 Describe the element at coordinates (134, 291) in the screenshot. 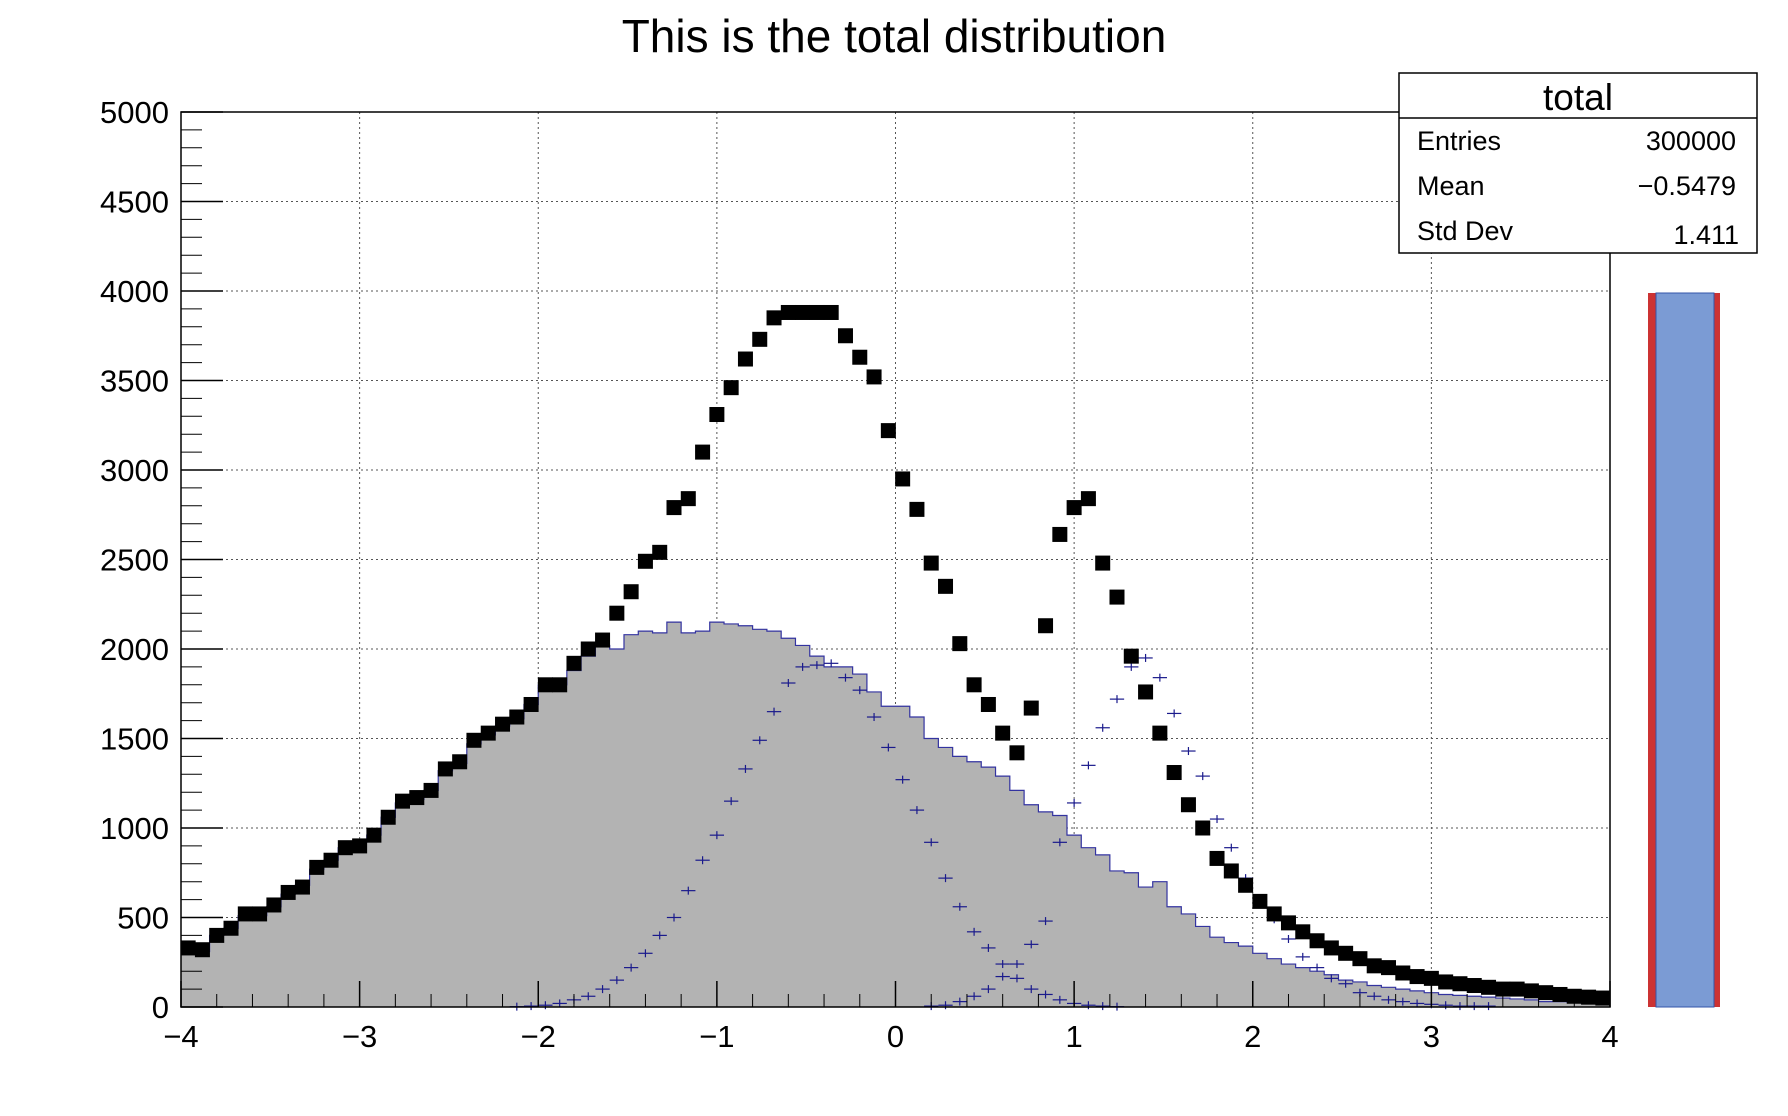

I see `y-tick-label: 4000` at that location.